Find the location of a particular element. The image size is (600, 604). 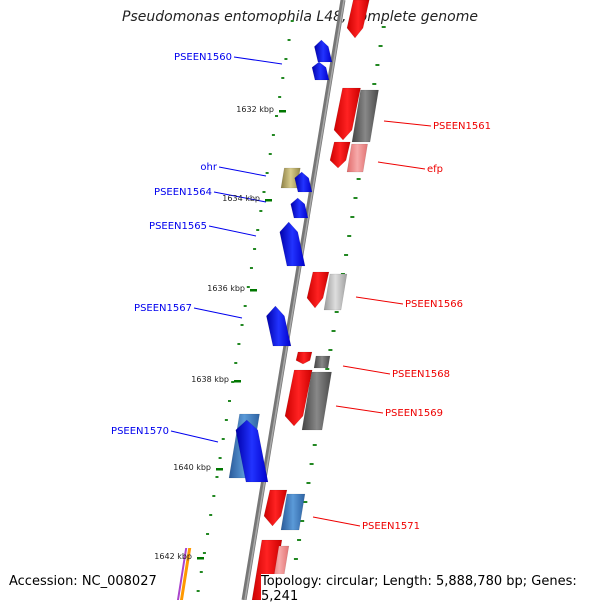

scale-tick-label: 1640 kbp is located at coordinates (192, 467).